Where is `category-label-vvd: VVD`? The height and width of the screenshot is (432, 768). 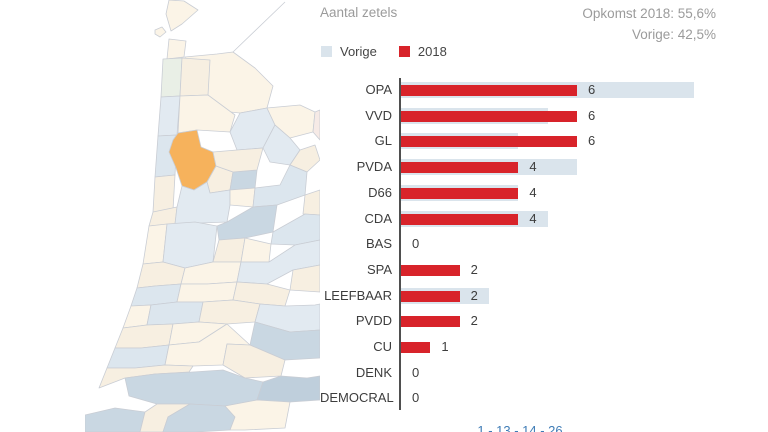
category-label-vvd: VVD is located at coordinates (378, 115).